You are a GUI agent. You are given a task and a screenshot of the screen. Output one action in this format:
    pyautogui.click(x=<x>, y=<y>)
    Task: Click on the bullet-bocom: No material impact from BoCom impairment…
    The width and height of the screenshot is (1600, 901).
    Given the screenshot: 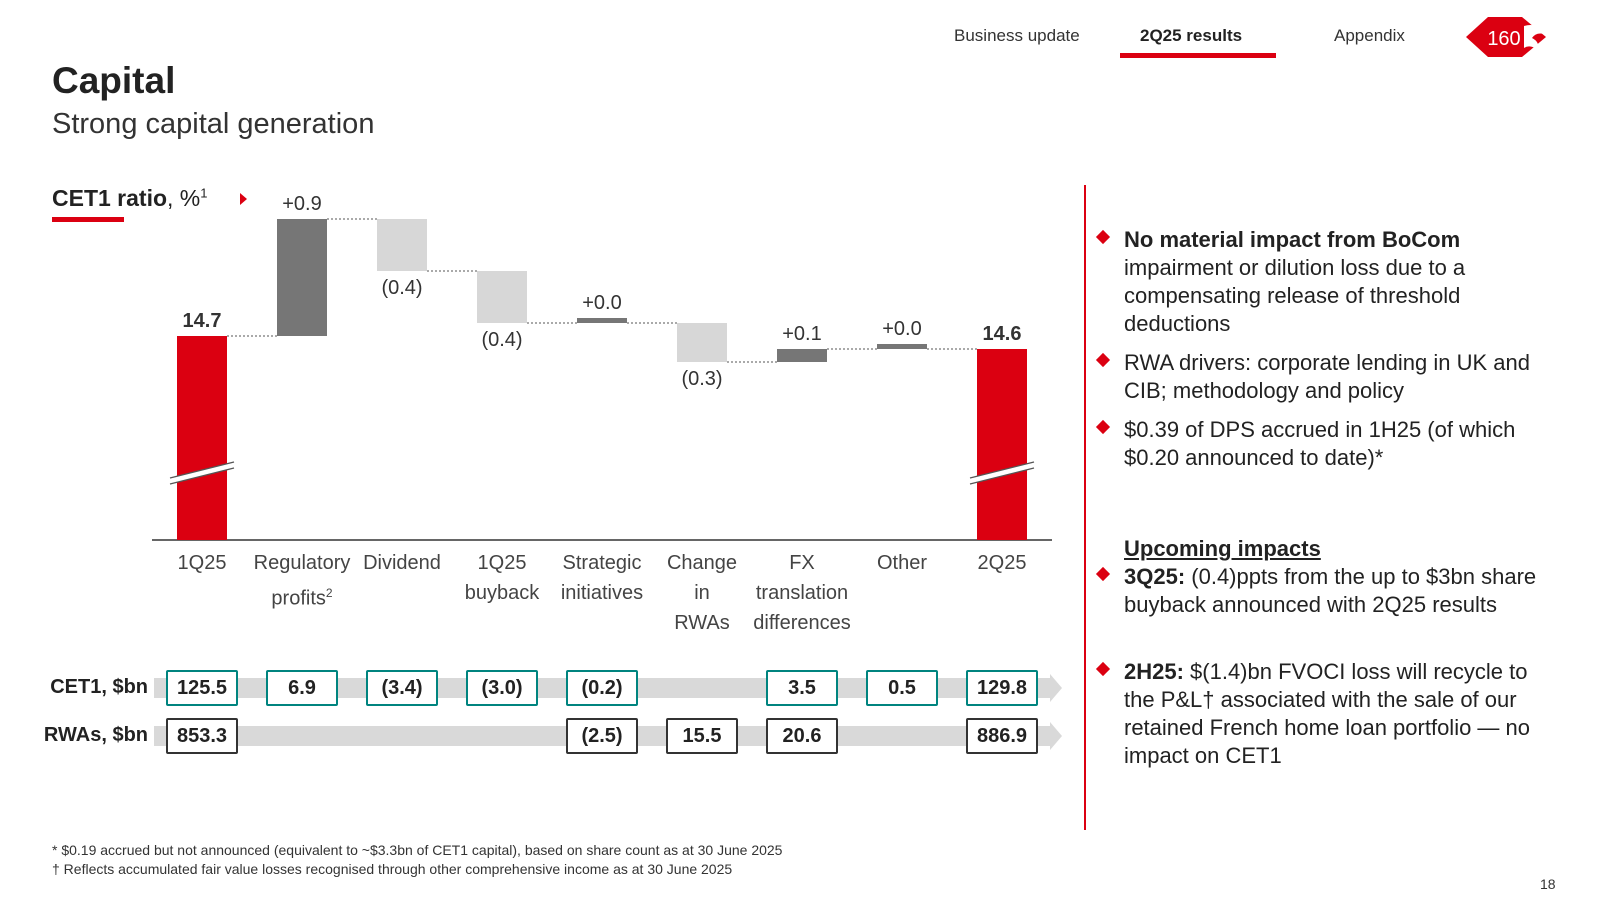 What is the action you would take?
    pyautogui.click(x=1329, y=282)
    